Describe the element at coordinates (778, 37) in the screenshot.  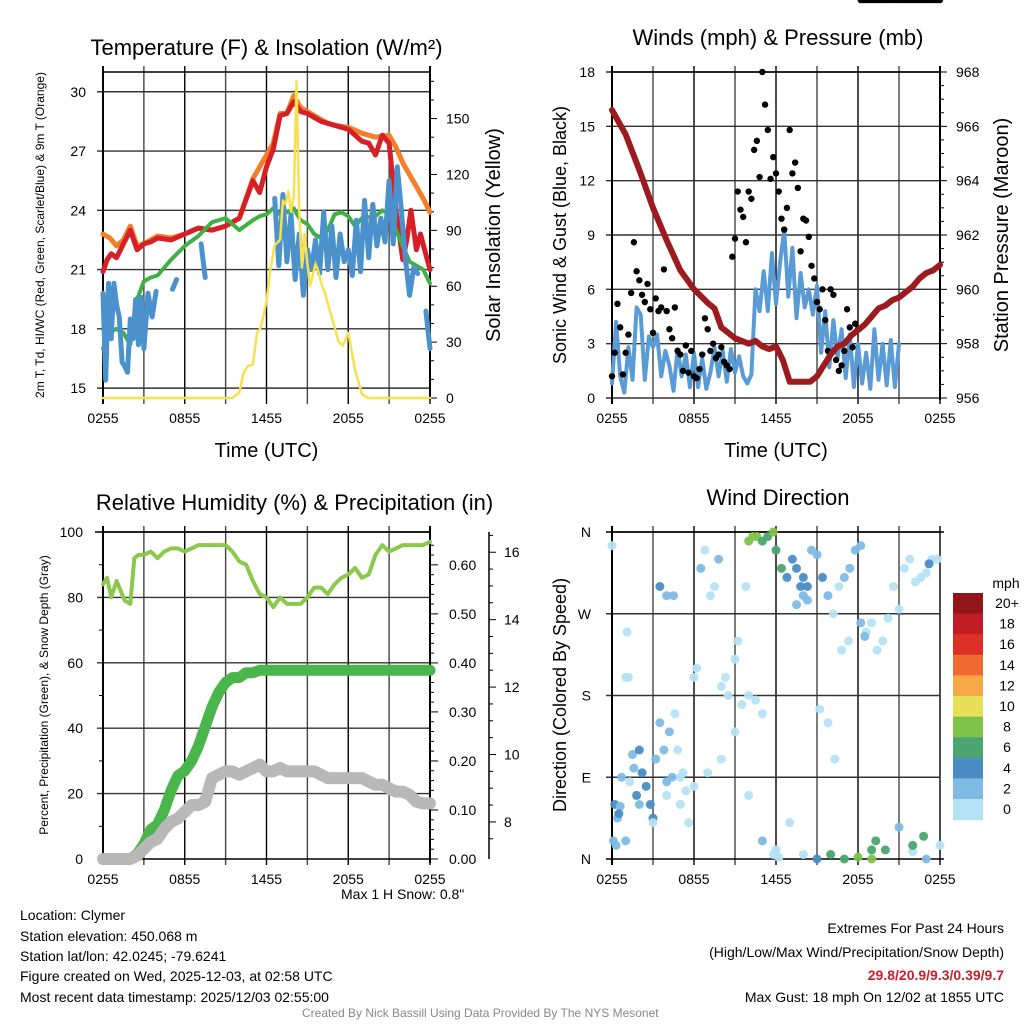
I see `chart-title-winds: Winds (mph) & Pressure (mb)` at that location.